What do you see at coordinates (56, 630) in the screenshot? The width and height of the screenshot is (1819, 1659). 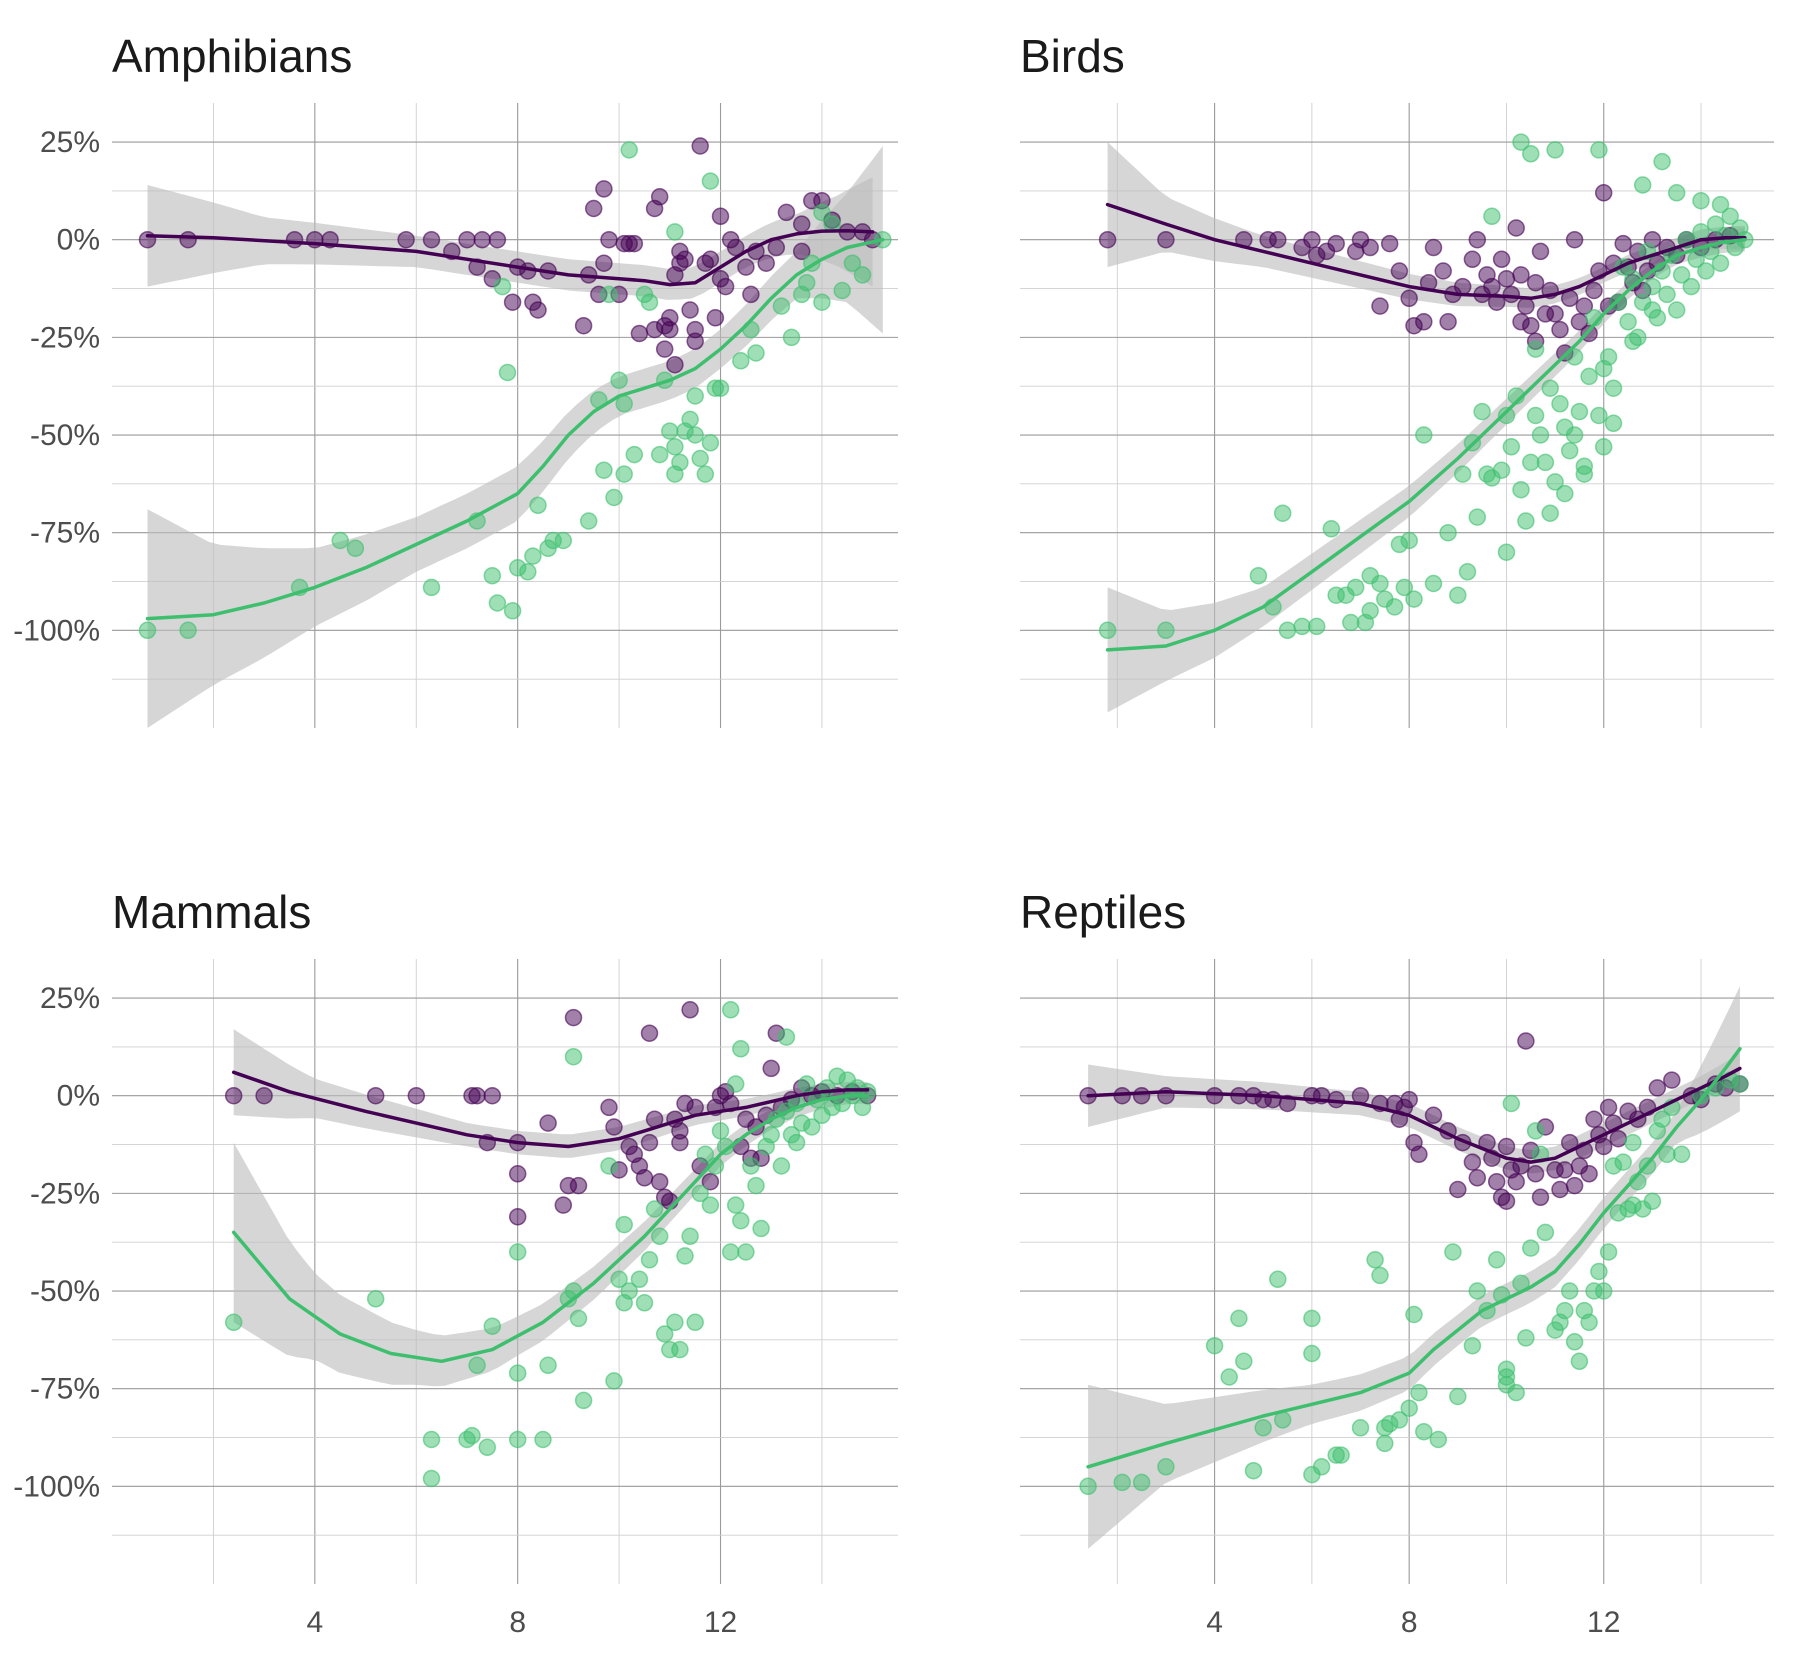 I see `y-tick-label: -100%` at bounding box center [56, 630].